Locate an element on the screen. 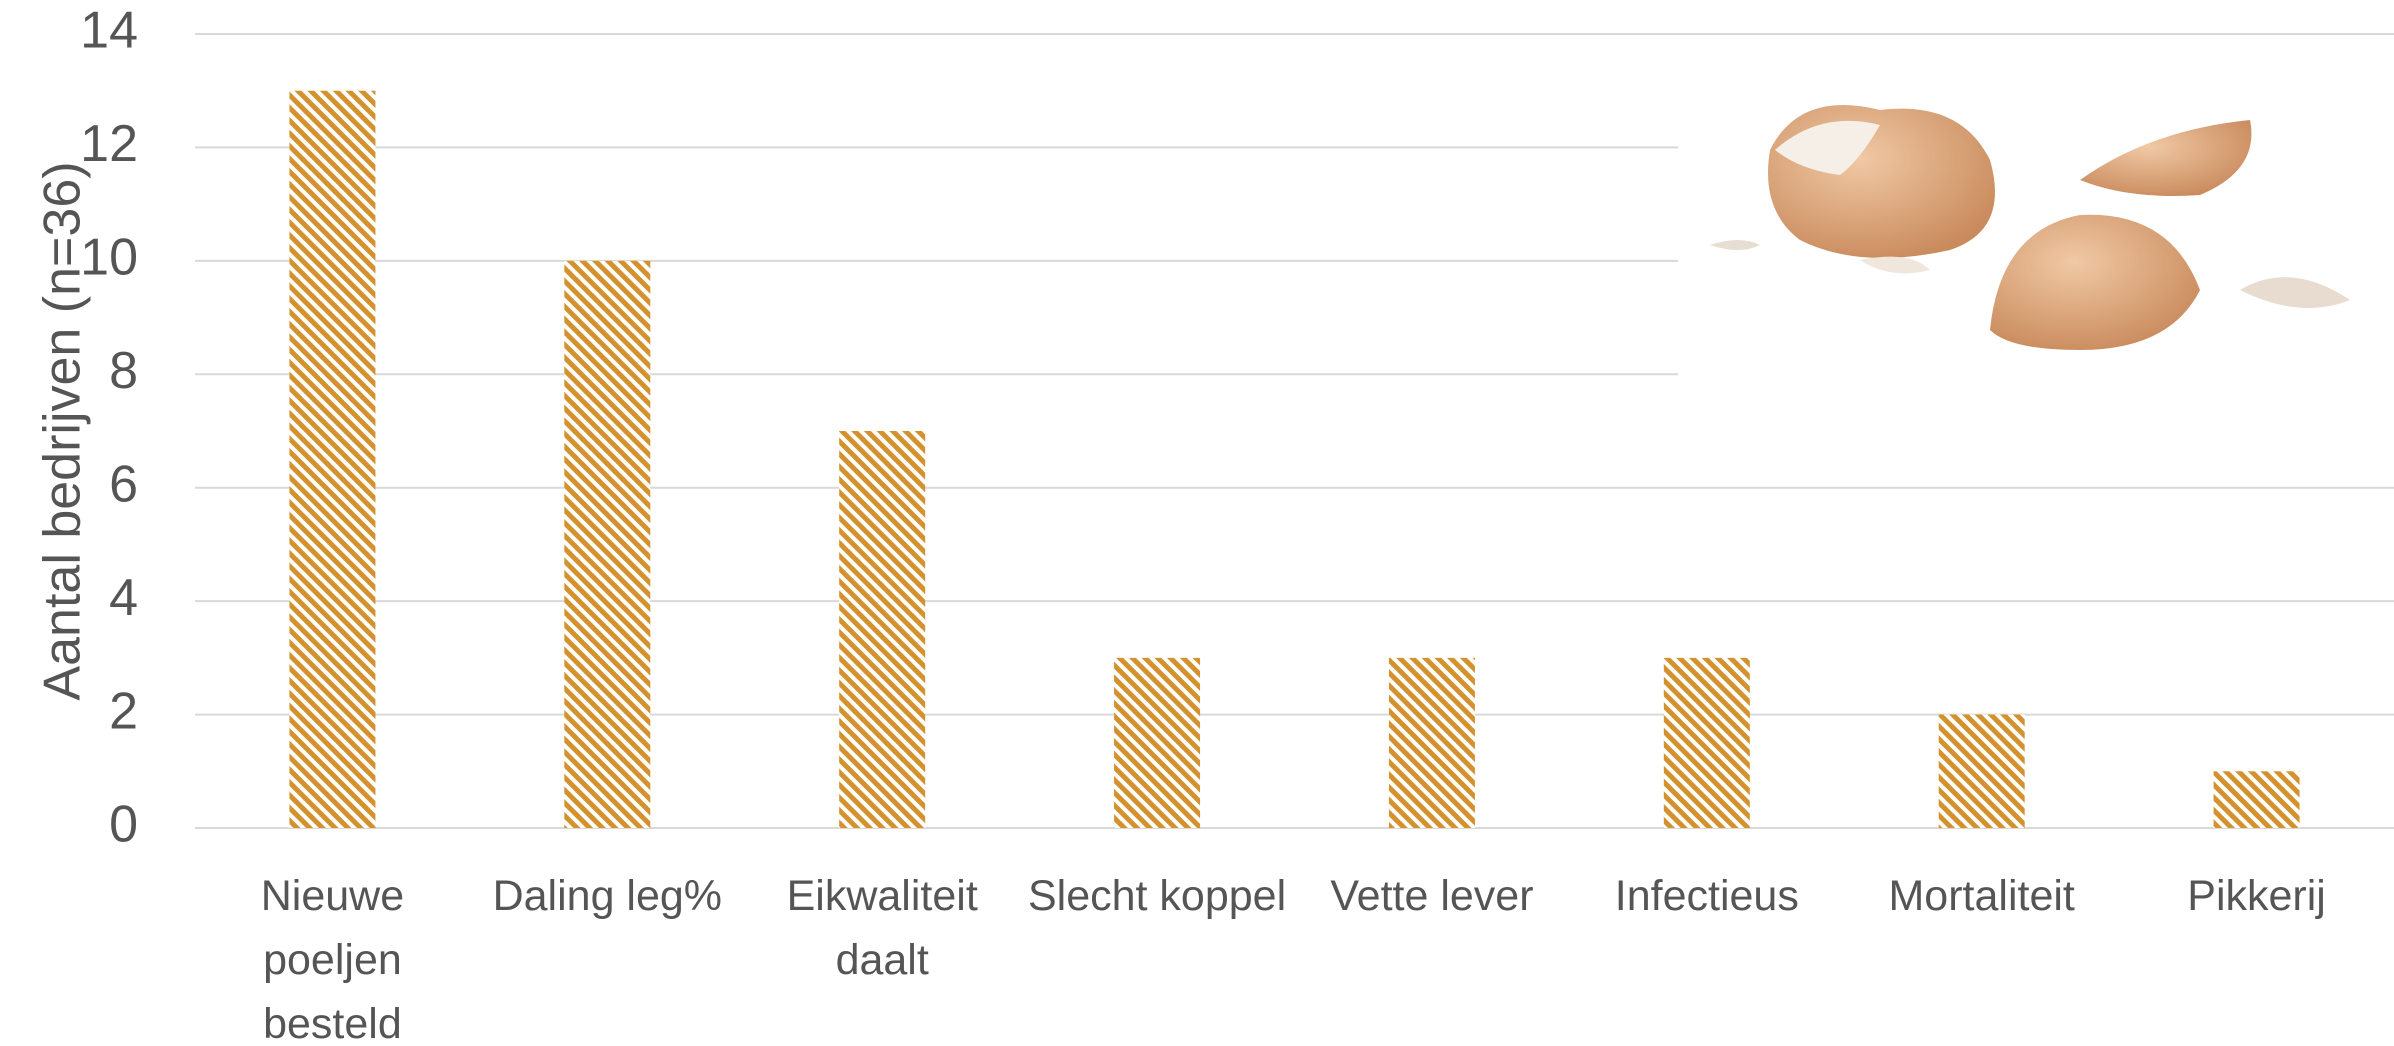 Image resolution: width=2394 pixels, height=1046 pixels. x-tick-label: Mortaliteit is located at coordinates (1981, 896).